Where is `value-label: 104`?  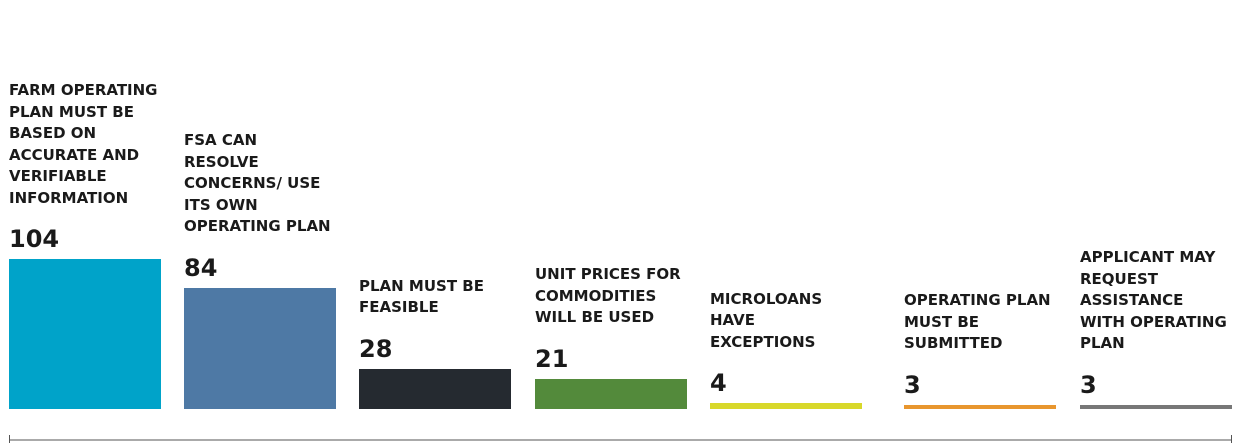 value-label: 104 is located at coordinates (34, 239).